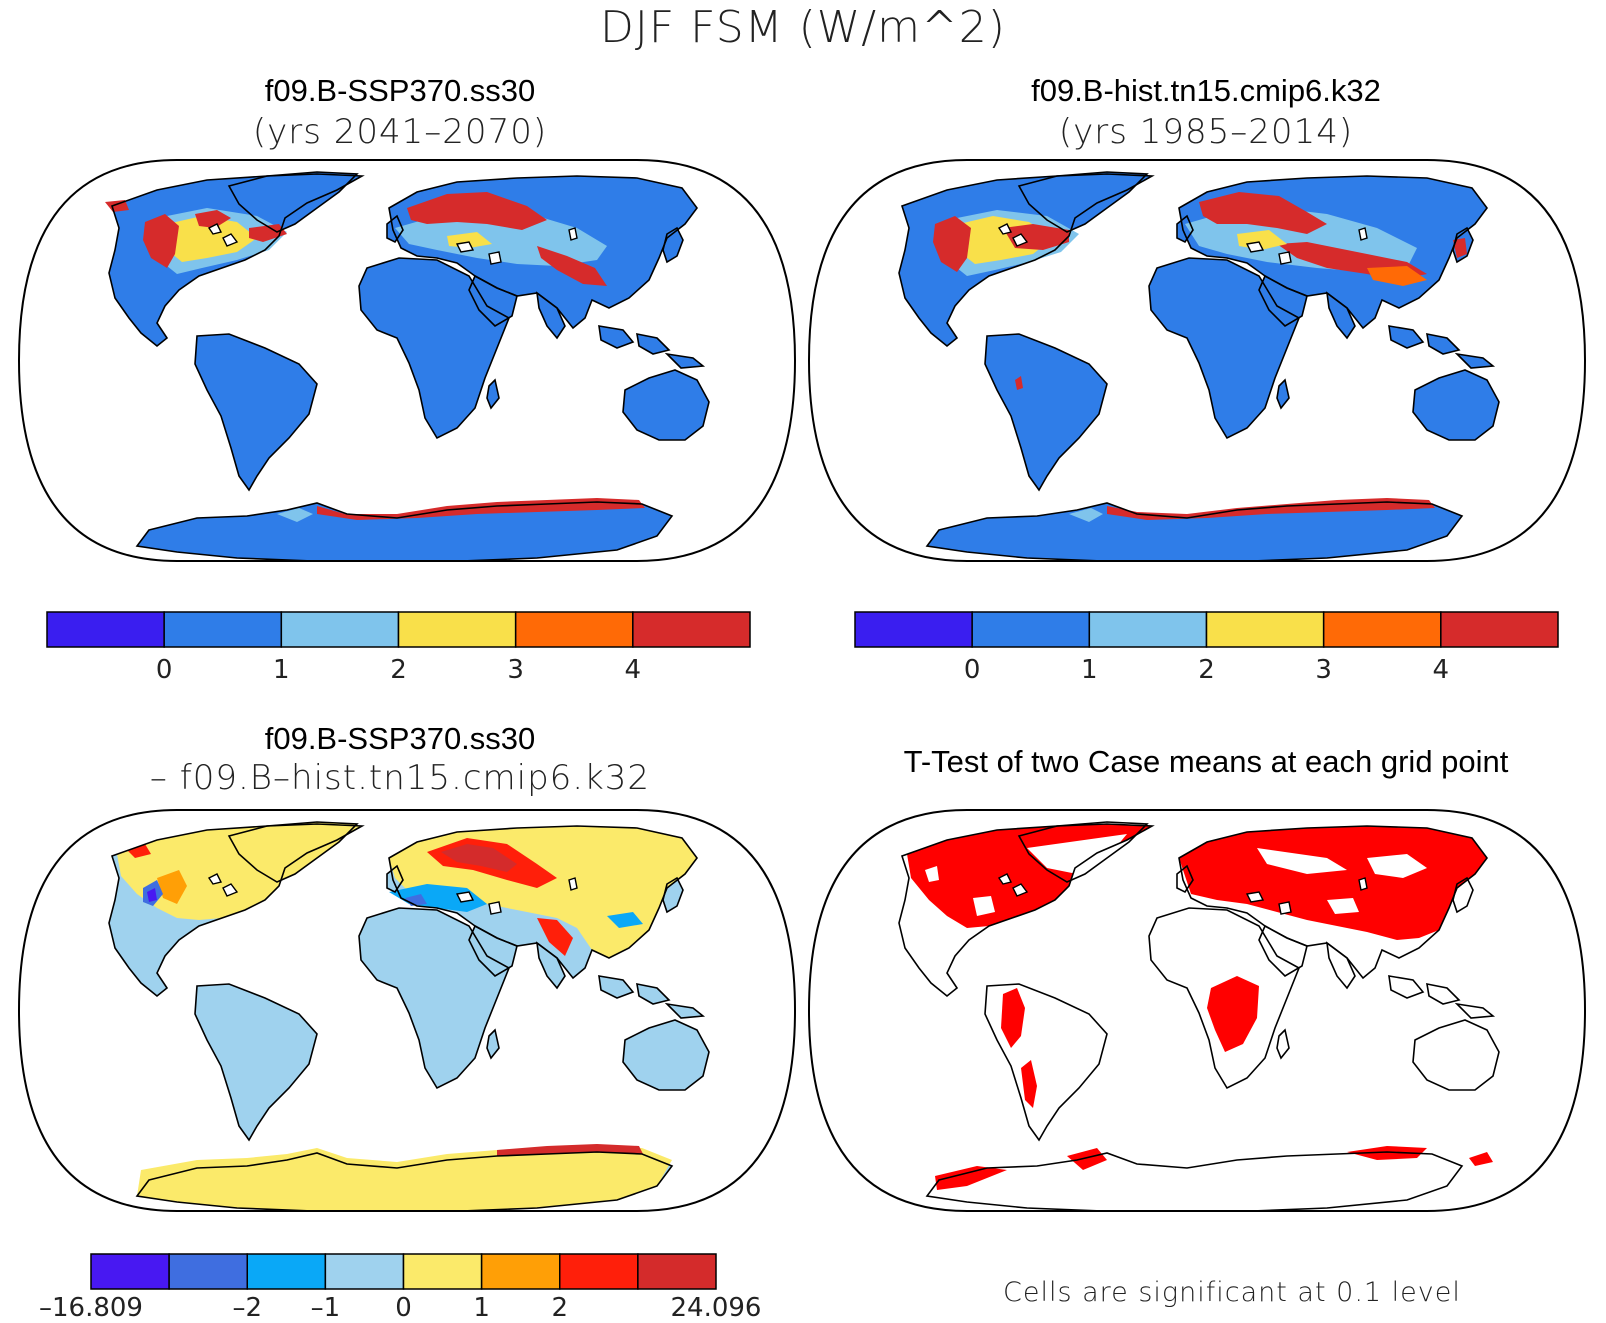 This screenshot has height=1323, width=1606. I want to click on coastline-india, so click(550, 965).